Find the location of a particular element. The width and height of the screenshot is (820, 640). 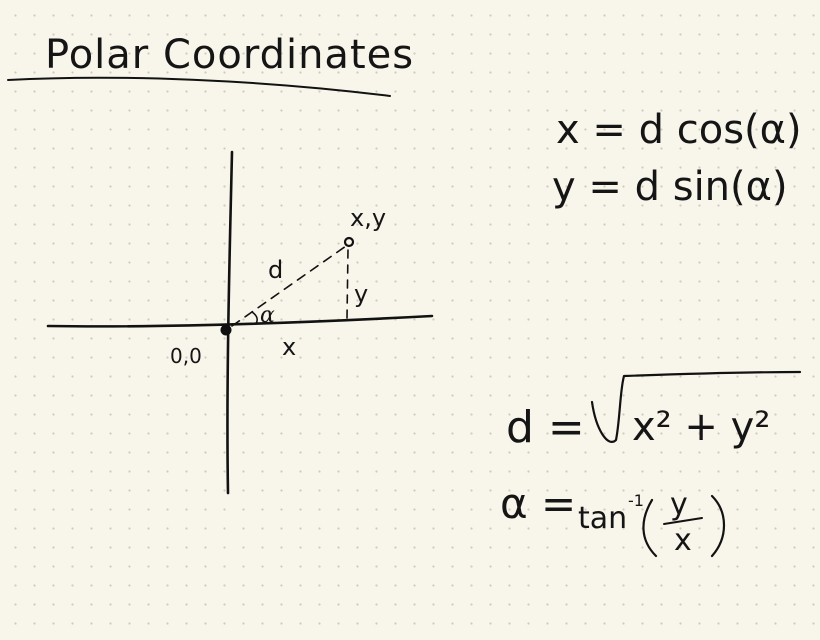

alpha-equation-exponent: -1 is located at coordinates (636, 500).